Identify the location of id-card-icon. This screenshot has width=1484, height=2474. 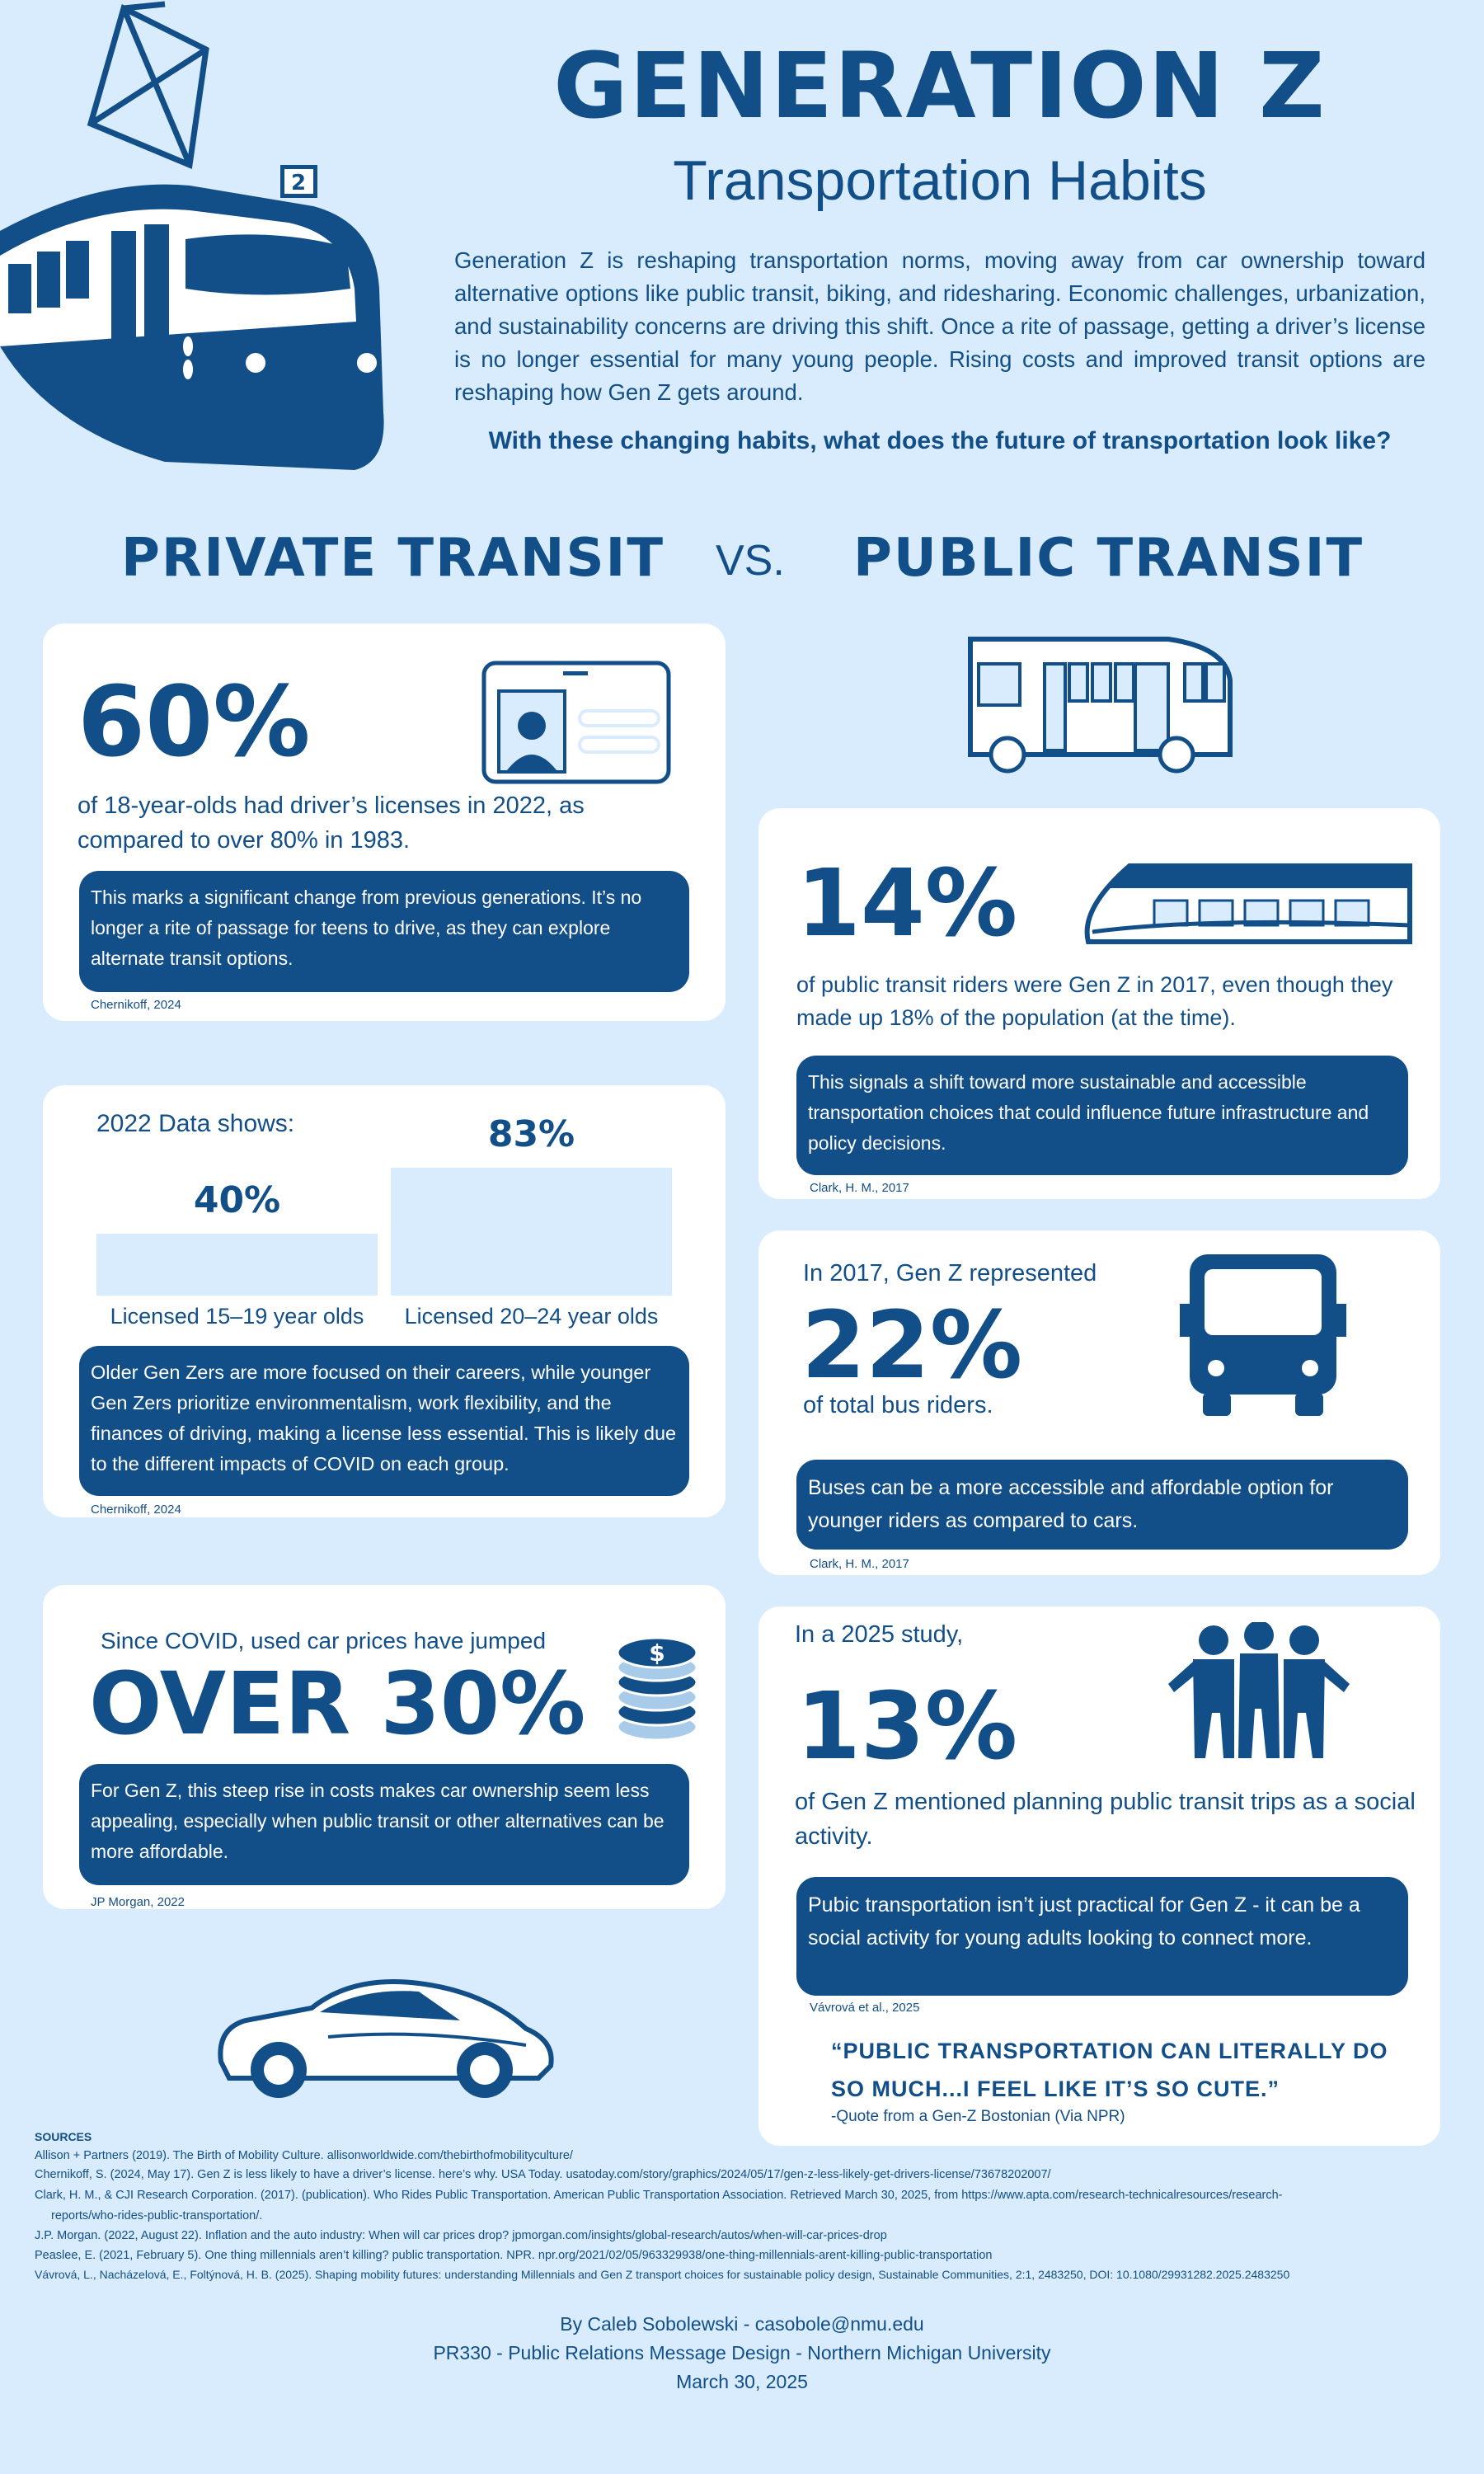
(576, 722).